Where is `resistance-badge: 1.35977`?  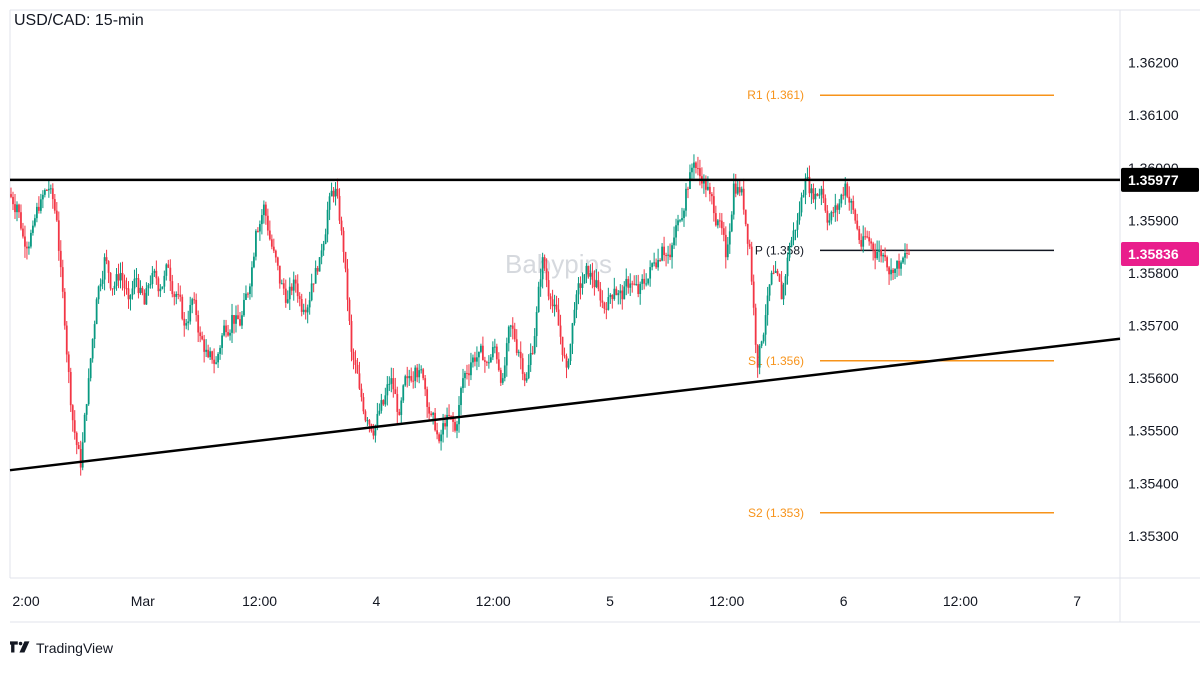 resistance-badge: 1.35977 is located at coordinates (1160, 179).